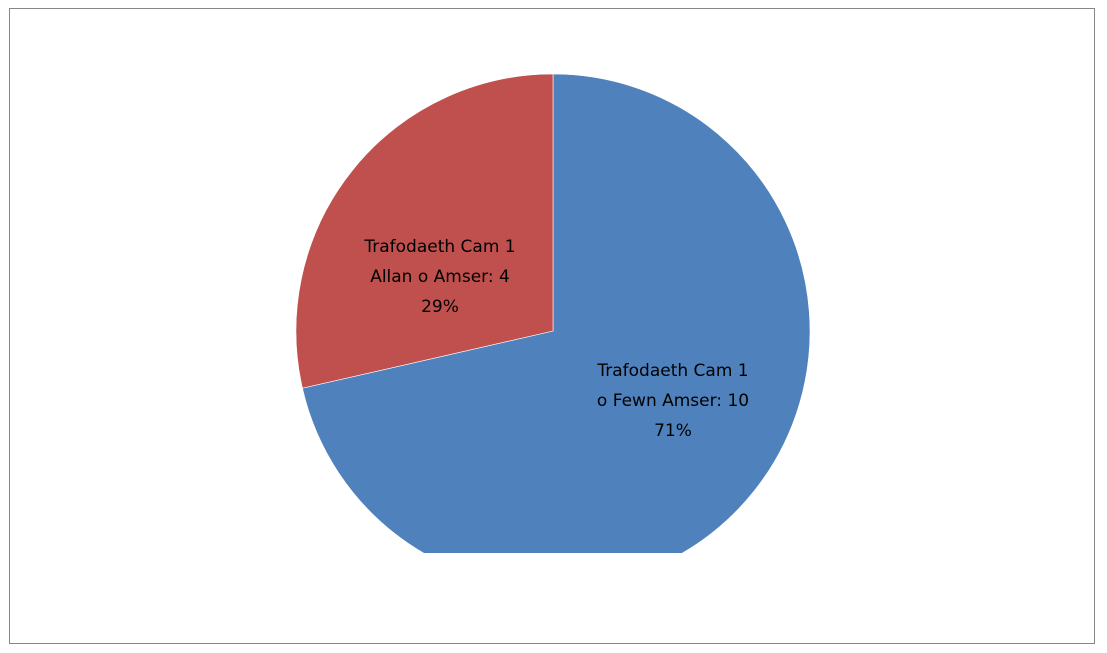 Image resolution: width=1107 pixels, height=653 pixels. I want to click on pie-slice-1-label-line-1: Trafodaeth Cam 1, so click(672, 371).